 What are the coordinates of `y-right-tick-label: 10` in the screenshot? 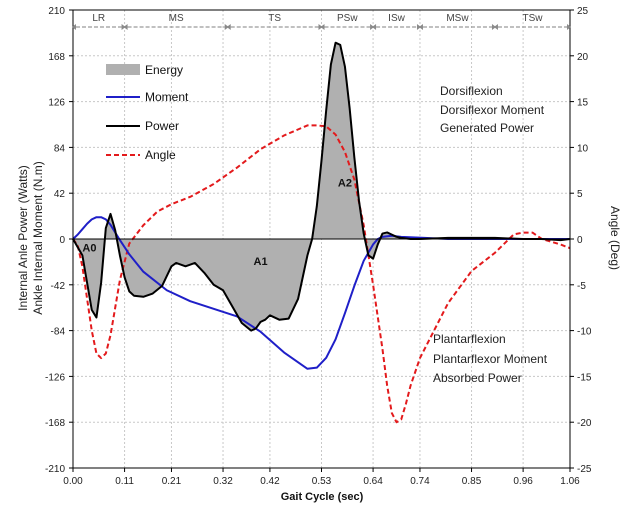 It's located at (583, 148).